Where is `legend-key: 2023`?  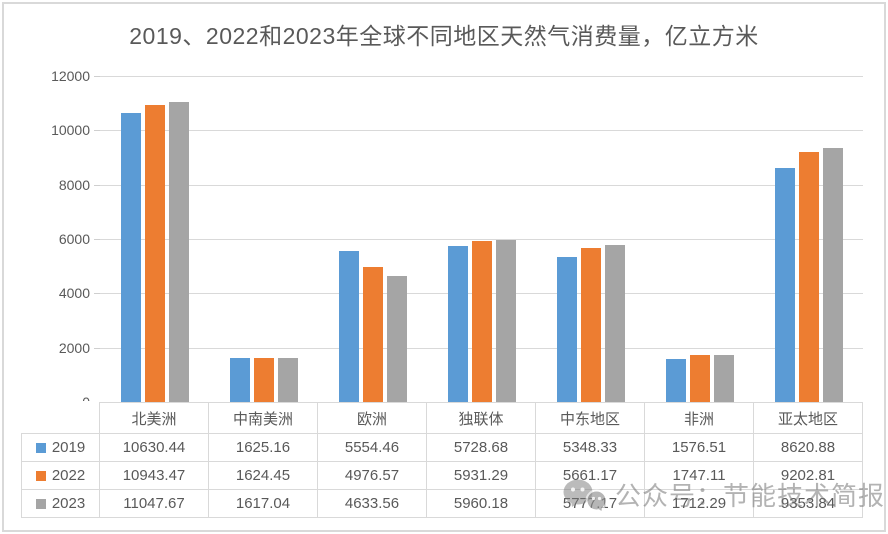
legend-key: 2023 is located at coordinates (60, 503).